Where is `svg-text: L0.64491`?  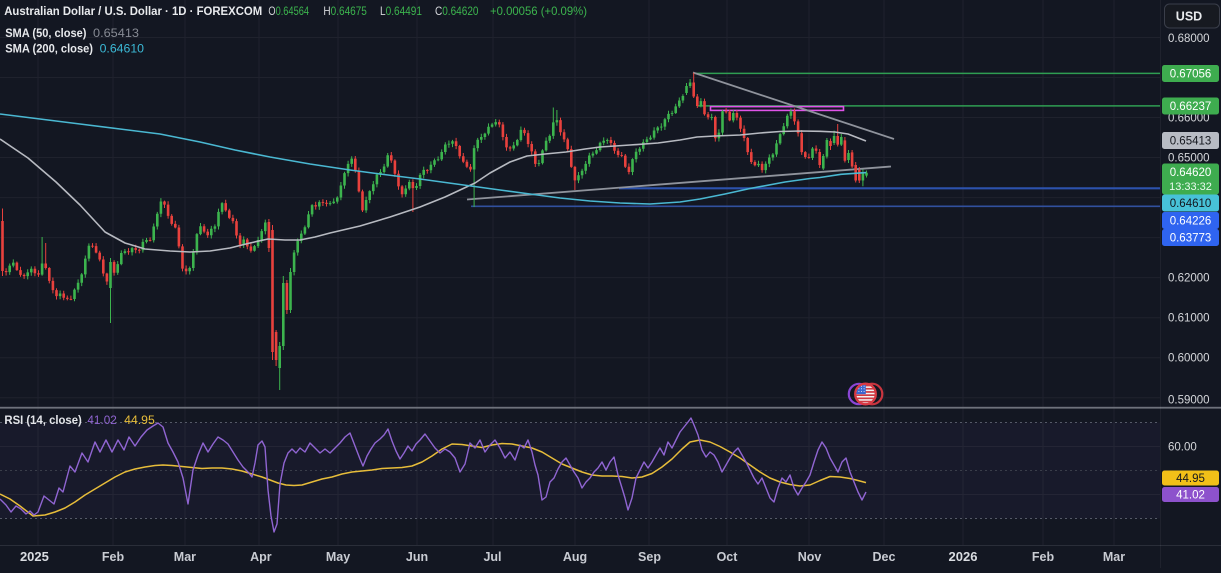
svg-text: L0.64491 is located at coordinates (401, 11).